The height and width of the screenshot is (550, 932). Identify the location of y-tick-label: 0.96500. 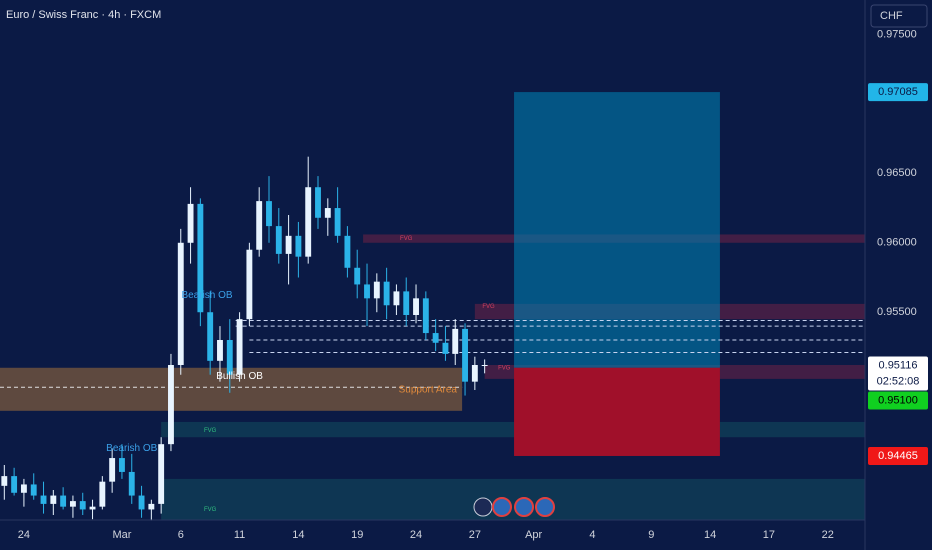
(897, 173).